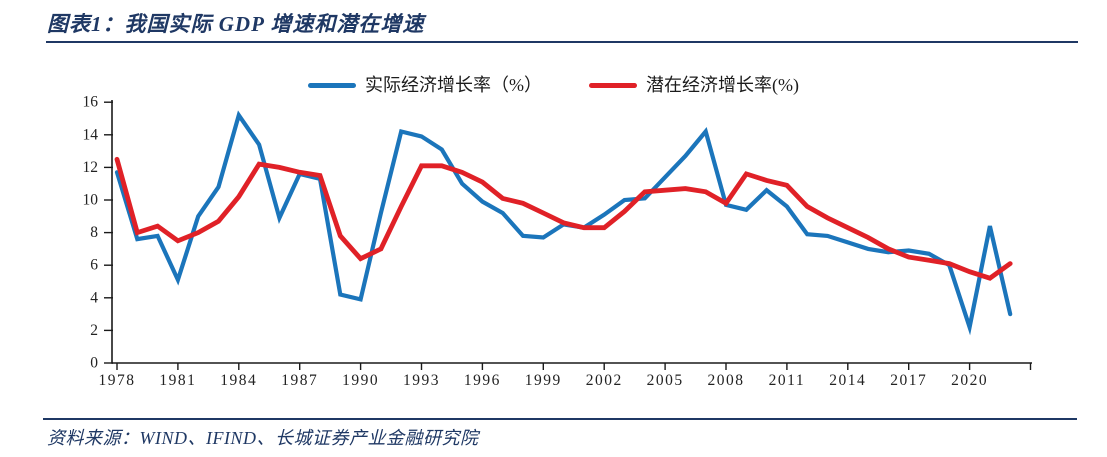 The height and width of the screenshot is (457, 1107). What do you see at coordinates (91, 134) in the screenshot?
I see `y-axis-tick-label: 14` at bounding box center [91, 134].